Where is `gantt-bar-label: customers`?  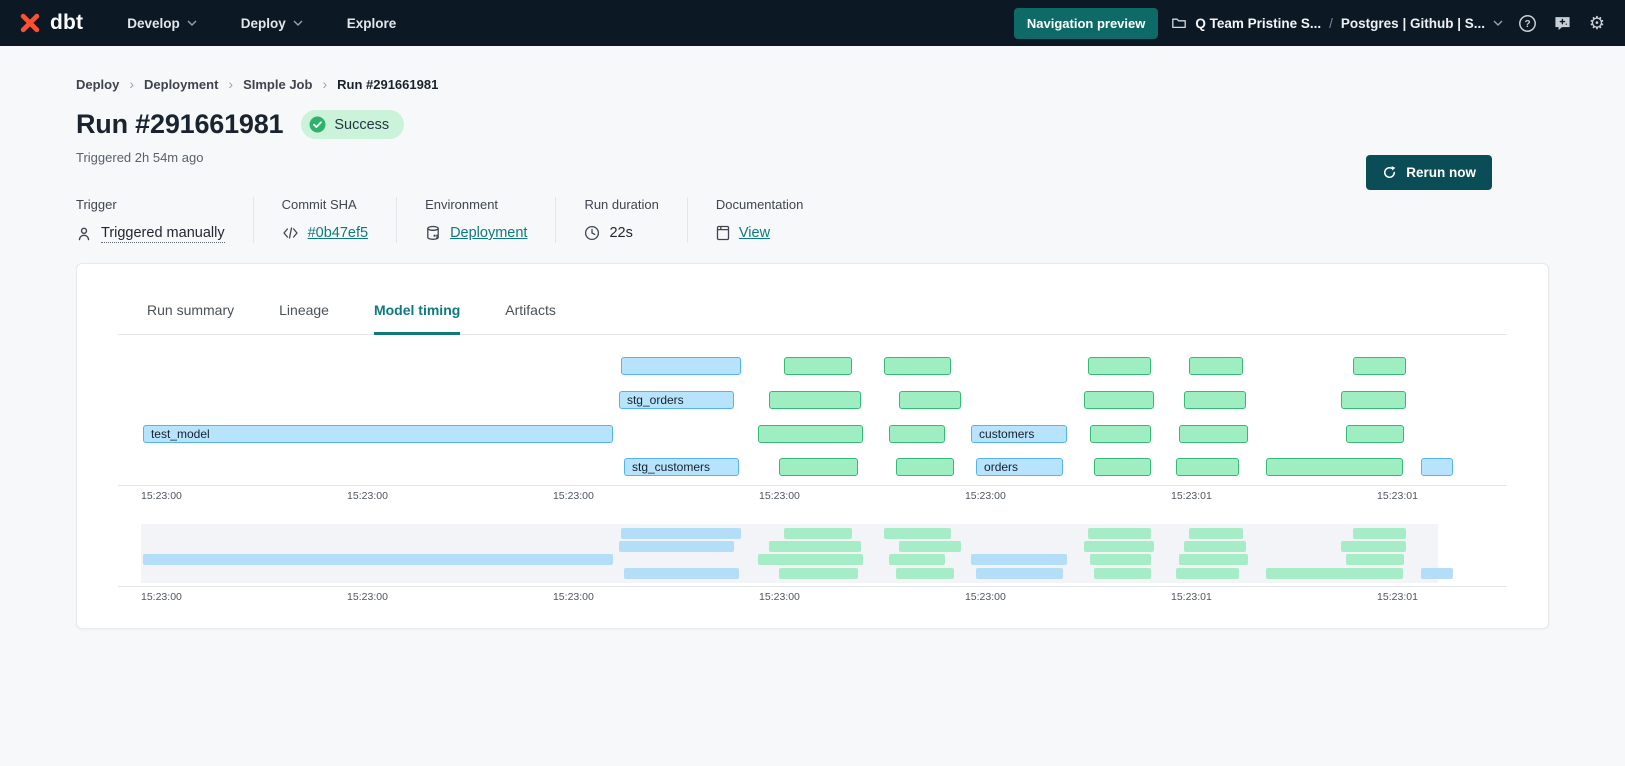
gantt-bar-label: customers is located at coordinates (1007, 434).